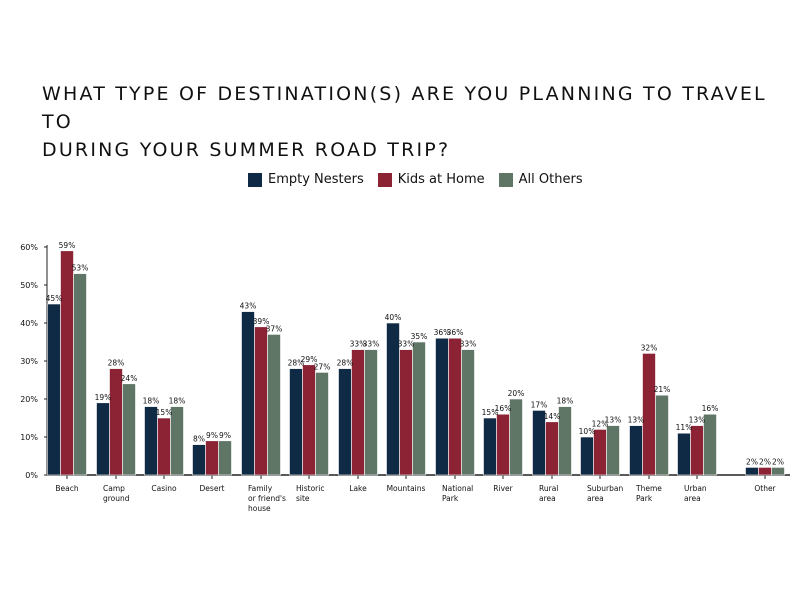 This screenshot has width=800, height=600. Describe the element at coordinates (587, 431) in the screenshot. I see `value-label: 10%` at that location.